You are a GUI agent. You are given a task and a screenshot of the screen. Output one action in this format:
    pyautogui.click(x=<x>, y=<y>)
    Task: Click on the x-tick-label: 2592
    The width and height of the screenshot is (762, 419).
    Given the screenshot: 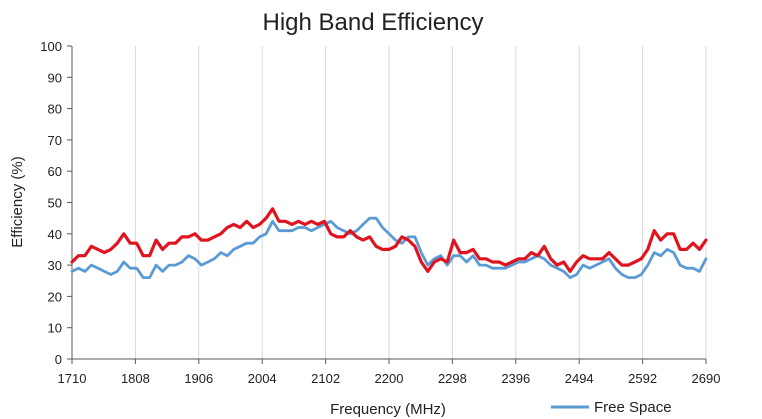 What is the action you would take?
    pyautogui.click(x=642, y=378)
    